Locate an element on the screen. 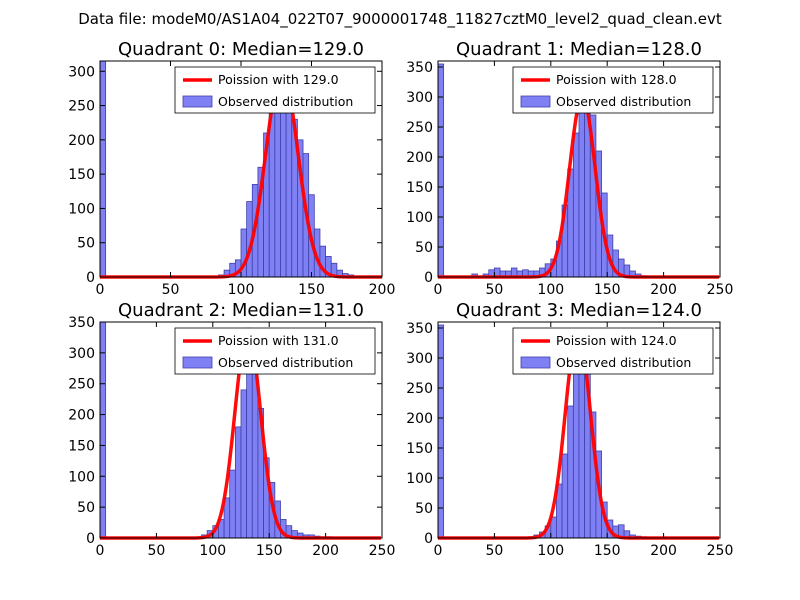 The width and height of the screenshot is (800, 600). legend: Poission with 124.0 Observed distribution is located at coordinates (613, 351).